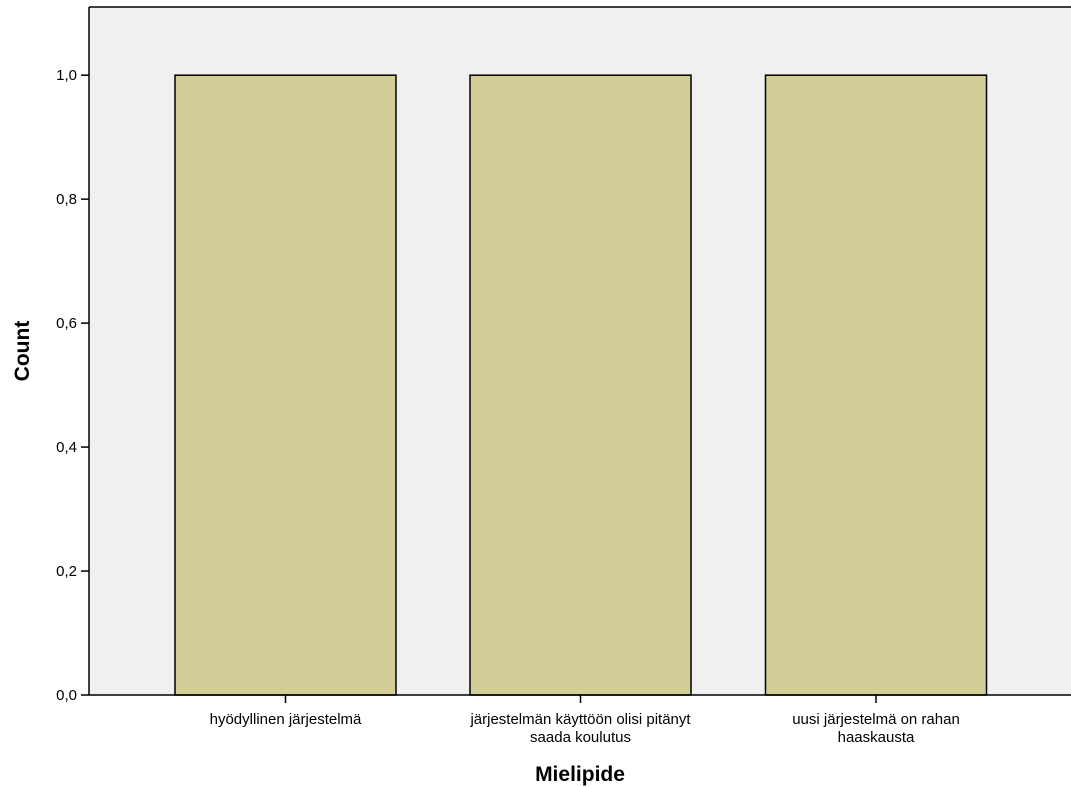  I want to click on x-axis-title: Mielipide, so click(580, 774).